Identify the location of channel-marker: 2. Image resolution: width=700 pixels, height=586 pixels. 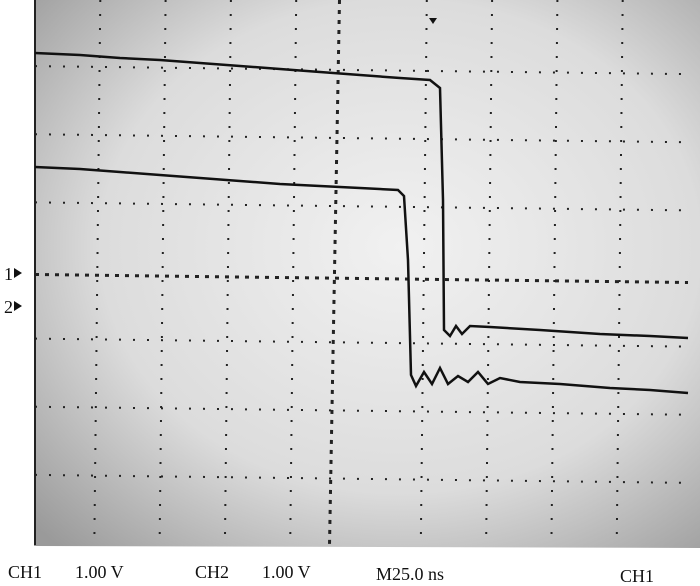
(8, 307).